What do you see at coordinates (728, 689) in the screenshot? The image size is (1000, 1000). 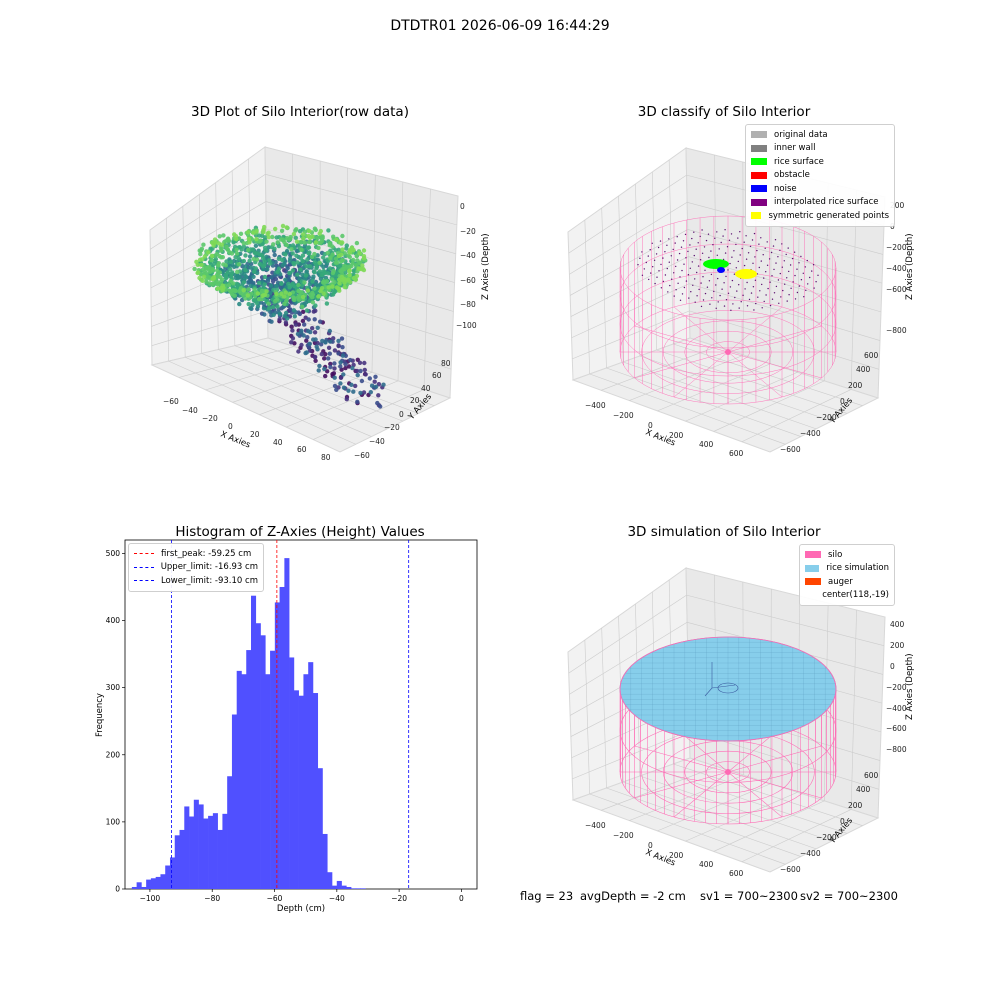 I see `silo-top-rim` at bounding box center [728, 689].